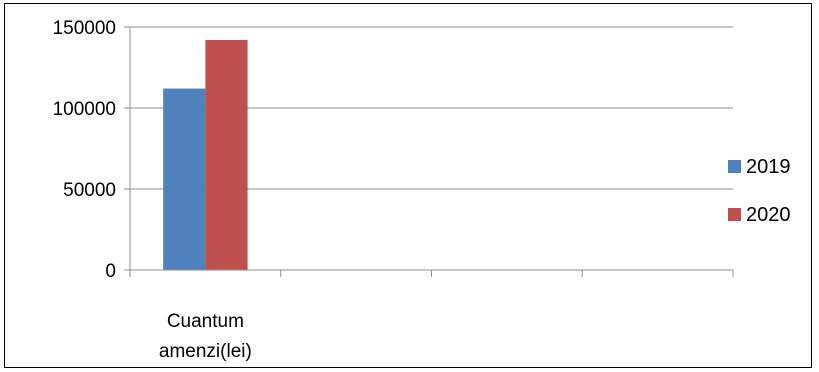  Describe the element at coordinates (184, 179) in the screenshot. I see `bar-2019` at that location.